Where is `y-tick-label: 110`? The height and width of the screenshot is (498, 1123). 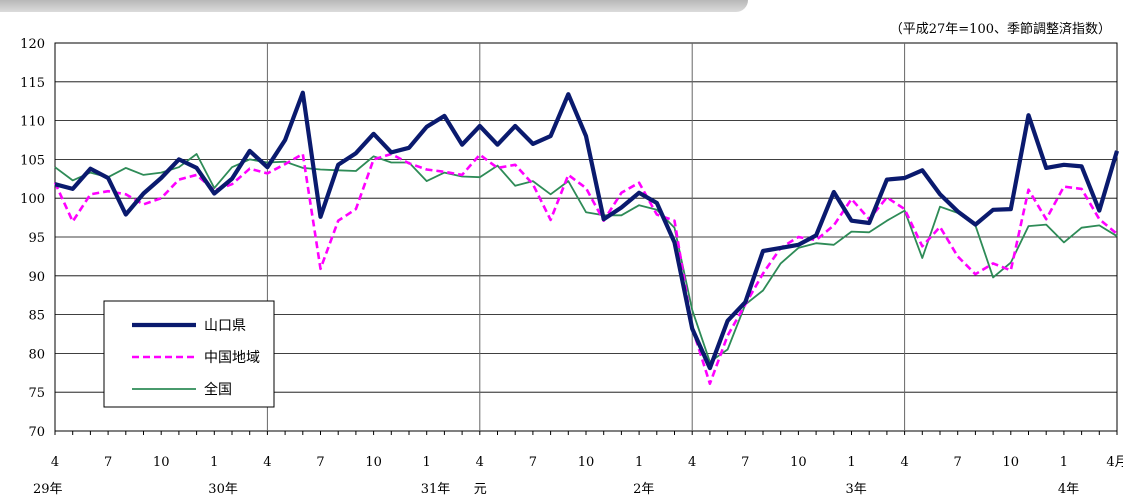 y-tick-label: 110 is located at coordinates (32, 122).